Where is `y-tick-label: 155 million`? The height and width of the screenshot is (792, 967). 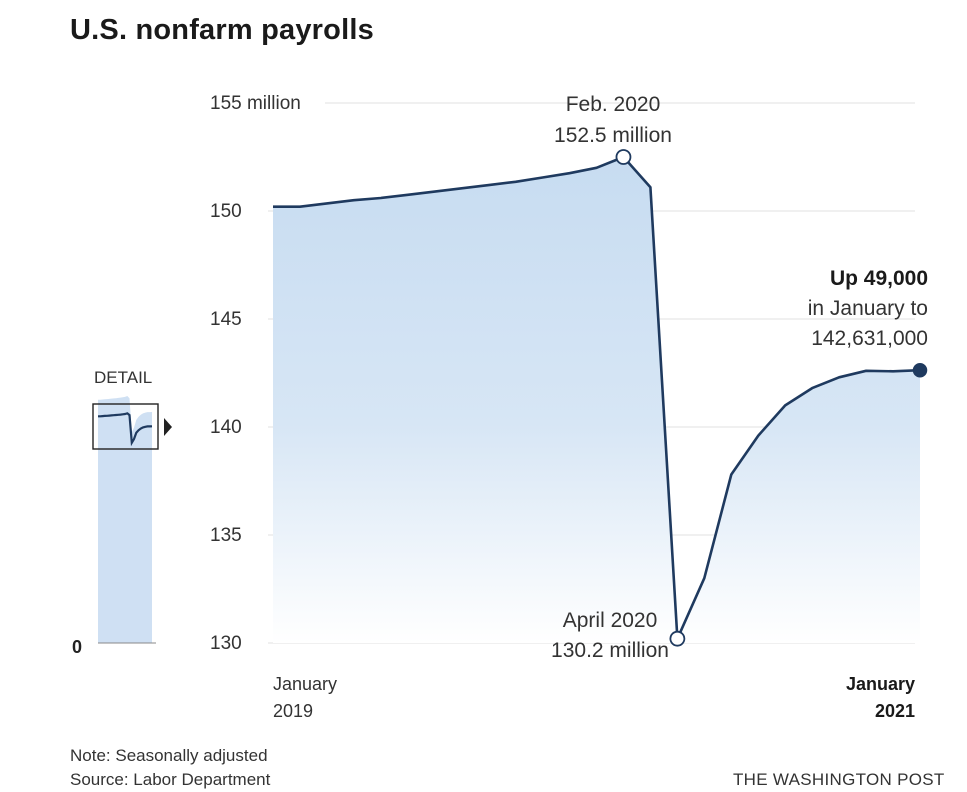 y-tick-label: 155 million is located at coordinates (255, 103).